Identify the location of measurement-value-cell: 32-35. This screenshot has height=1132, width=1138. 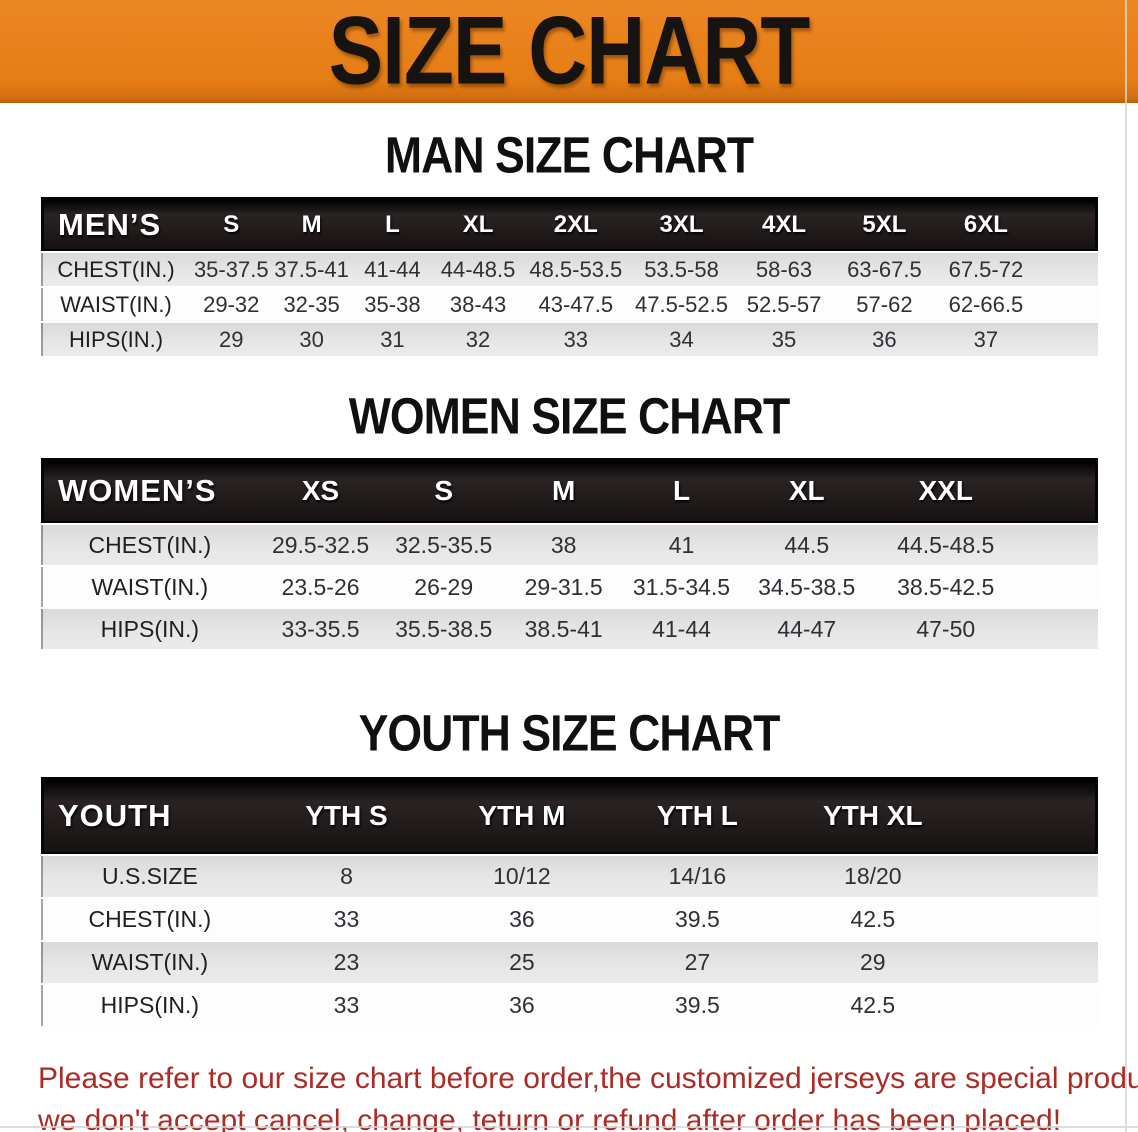
(311, 304).